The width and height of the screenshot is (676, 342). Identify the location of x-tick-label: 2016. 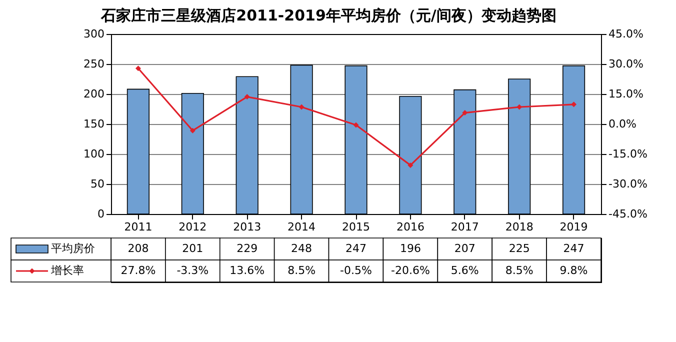
(410, 227).